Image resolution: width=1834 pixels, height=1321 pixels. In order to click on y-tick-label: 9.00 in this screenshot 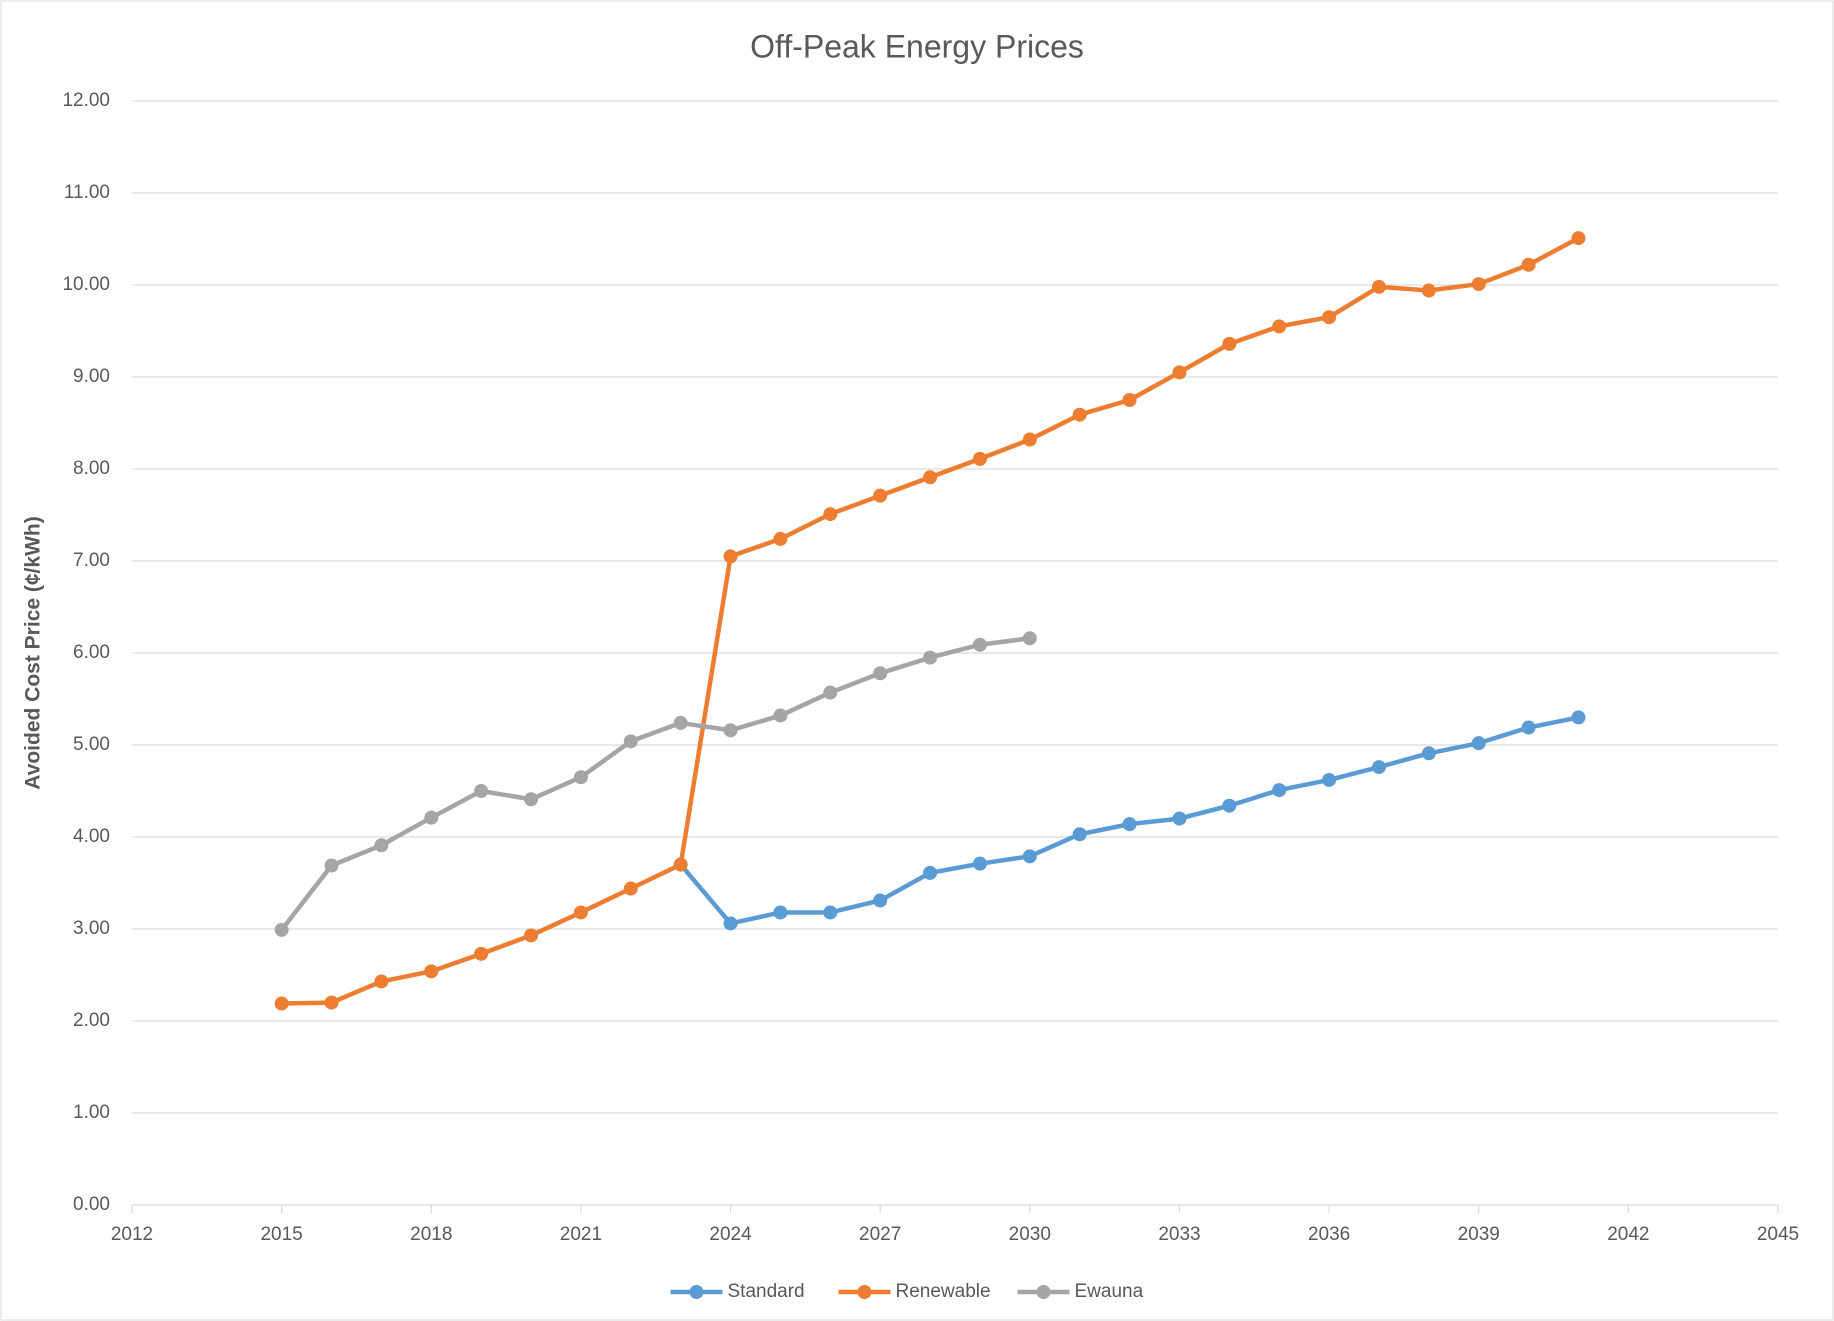, I will do `click(91, 376)`.